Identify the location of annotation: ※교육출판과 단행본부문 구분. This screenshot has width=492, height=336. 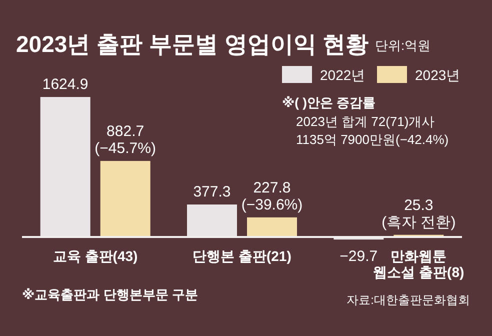
(110, 294).